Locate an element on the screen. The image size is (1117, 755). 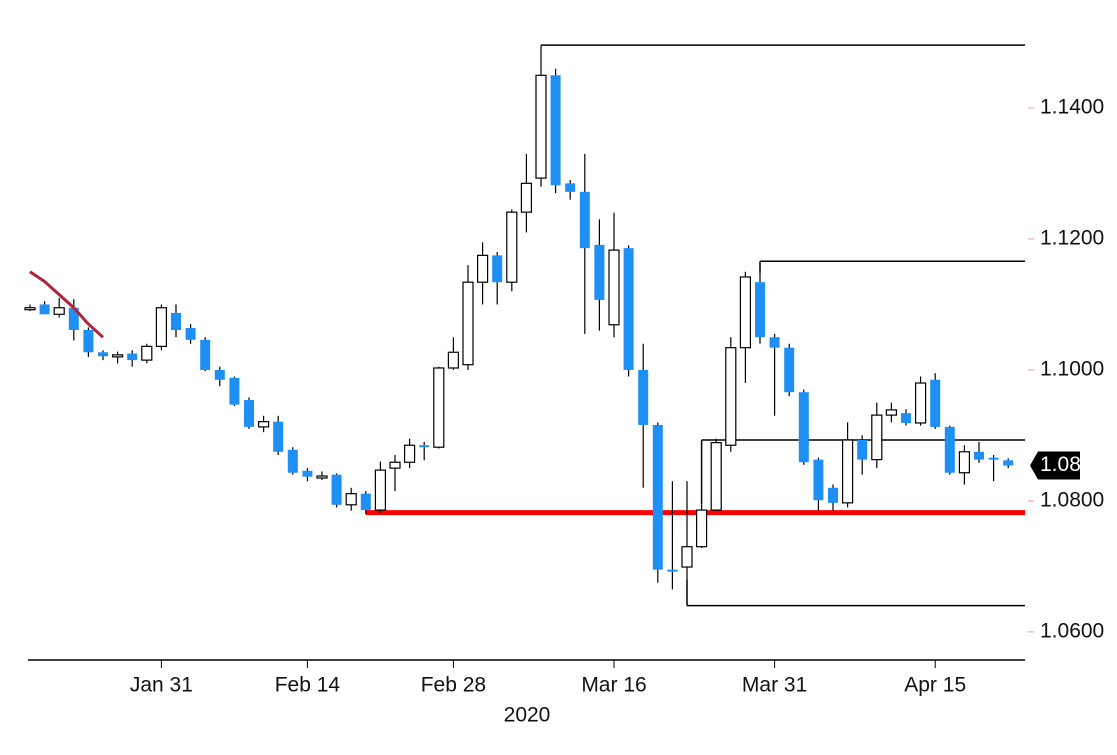
last-price-tag is located at coordinates (1055, 465).